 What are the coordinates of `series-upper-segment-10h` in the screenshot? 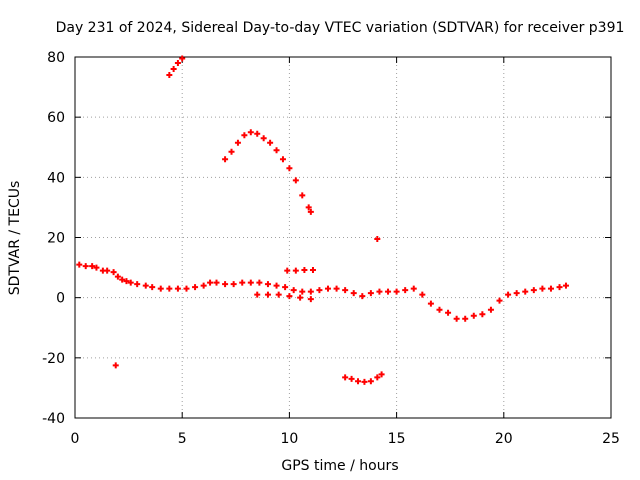 It's located at (300, 270).